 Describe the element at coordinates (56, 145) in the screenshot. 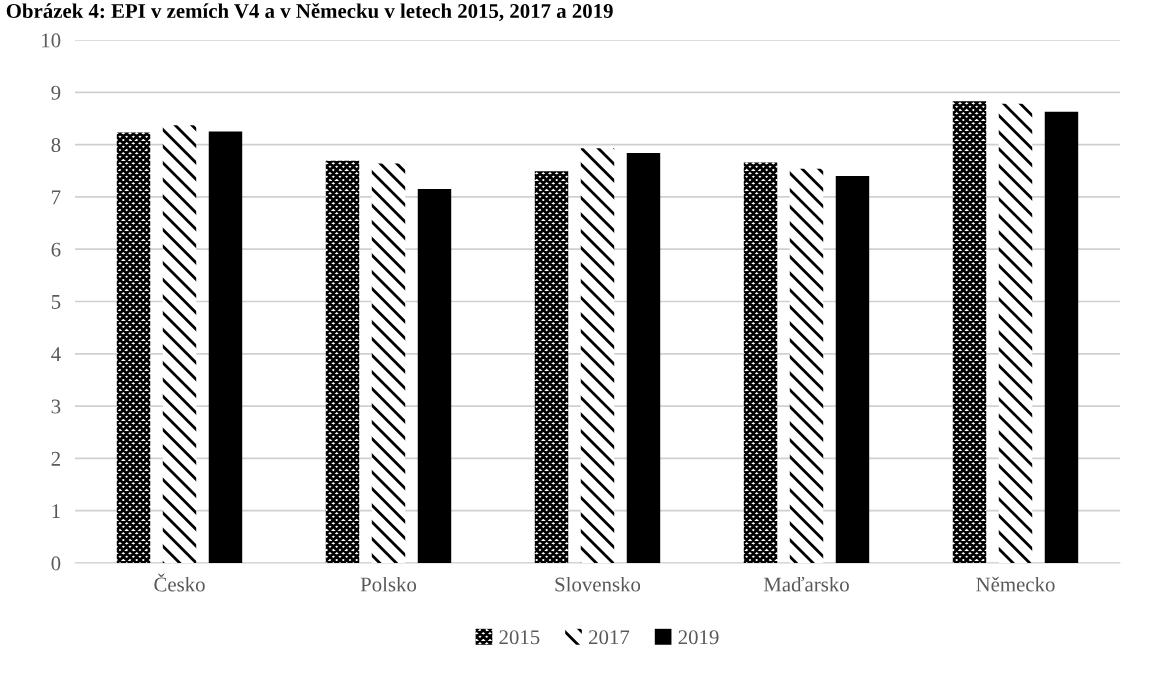

I see `y-tick-label: 8` at that location.